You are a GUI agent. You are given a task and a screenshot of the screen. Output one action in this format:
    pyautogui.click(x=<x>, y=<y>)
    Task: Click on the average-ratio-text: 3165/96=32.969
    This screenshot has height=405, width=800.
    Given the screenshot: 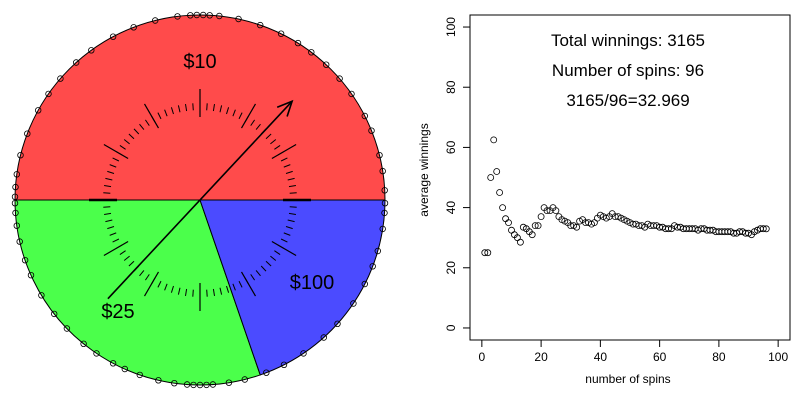 What is the action you would take?
    pyautogui.click(x=627, y=100)
    